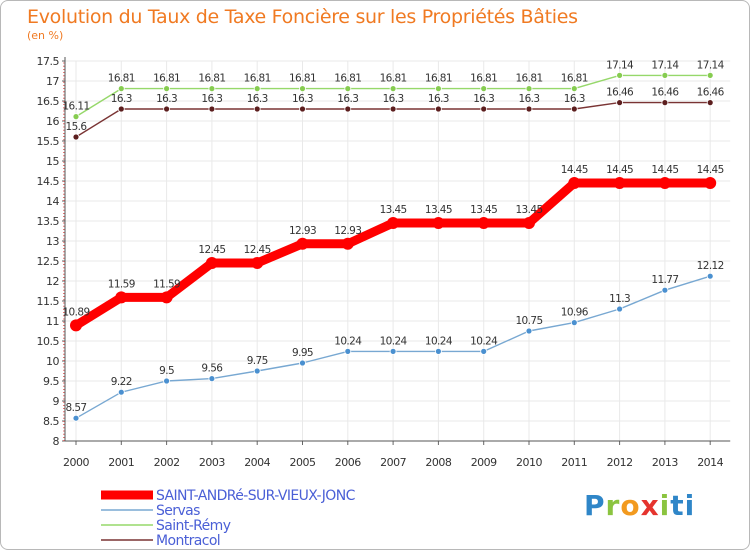  Describe the element at coordinates (48, 181) in the screenshot. I see `y-tick-label: 14.5` at that location.